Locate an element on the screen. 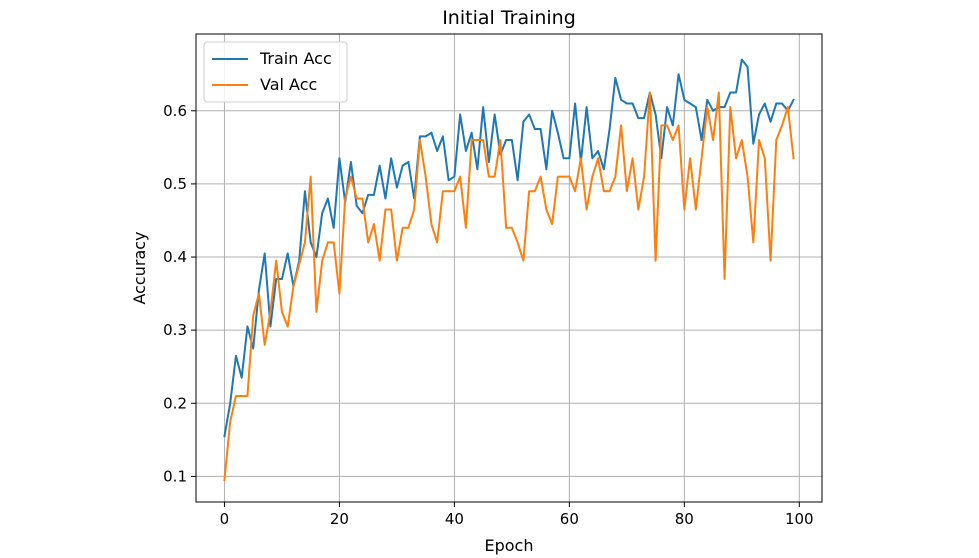 This screenshot has height=558, width=979. y-tick-label: 0.3 is located at coordinates (175, 330).